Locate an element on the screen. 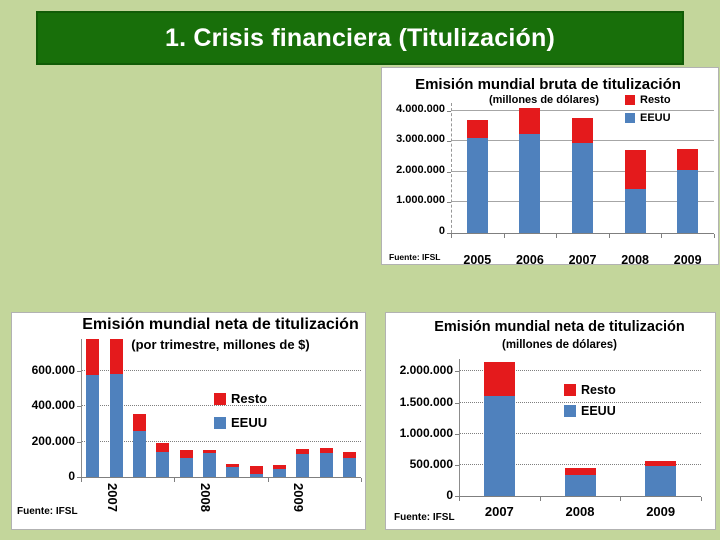  bar-2009-t2 is located at coordinates (303, 462).